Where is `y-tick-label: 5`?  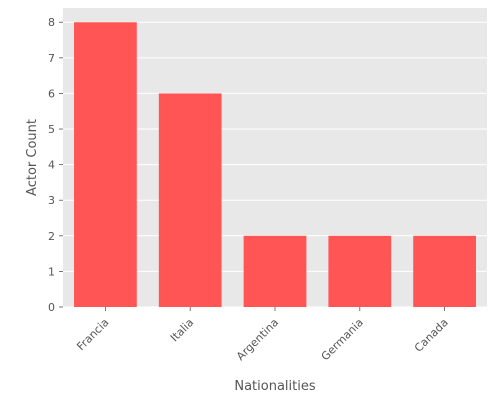 y-tick-label: 5 is located at coordinates (51, 129).